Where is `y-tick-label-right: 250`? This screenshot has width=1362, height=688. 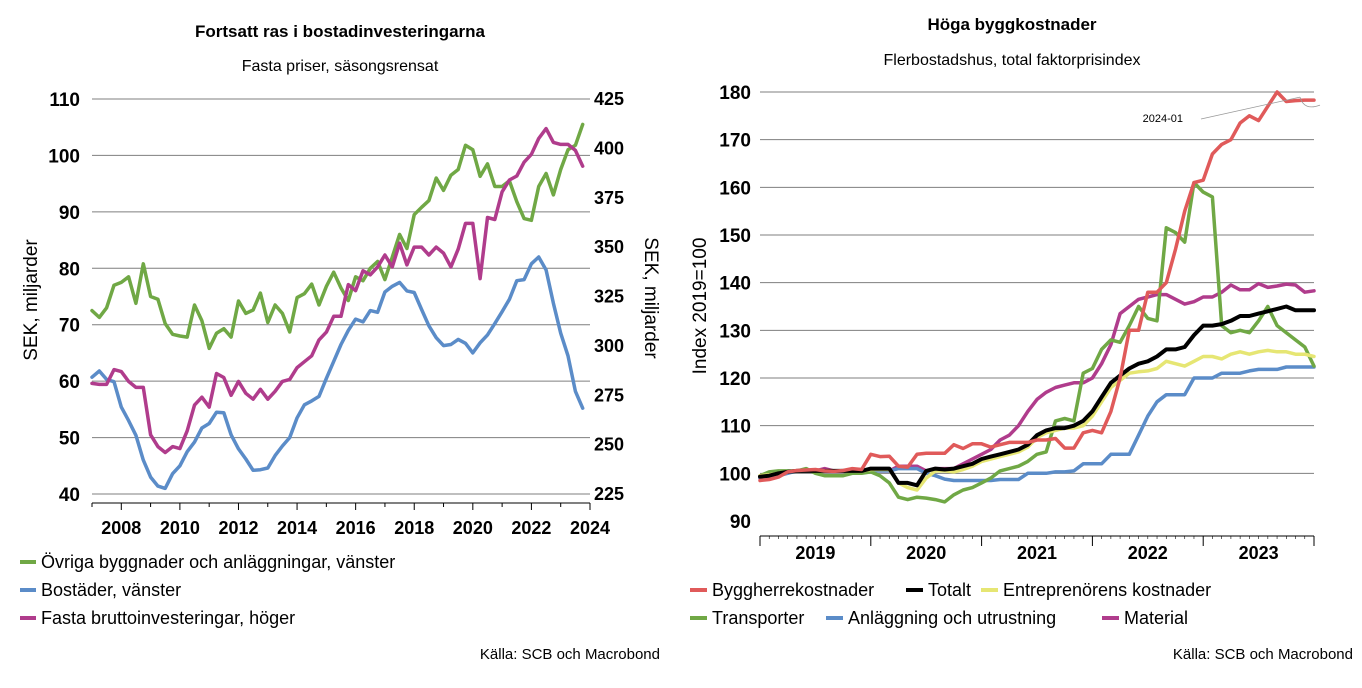 y-tick-label-right: 250 is located at coordinates (609, 445).